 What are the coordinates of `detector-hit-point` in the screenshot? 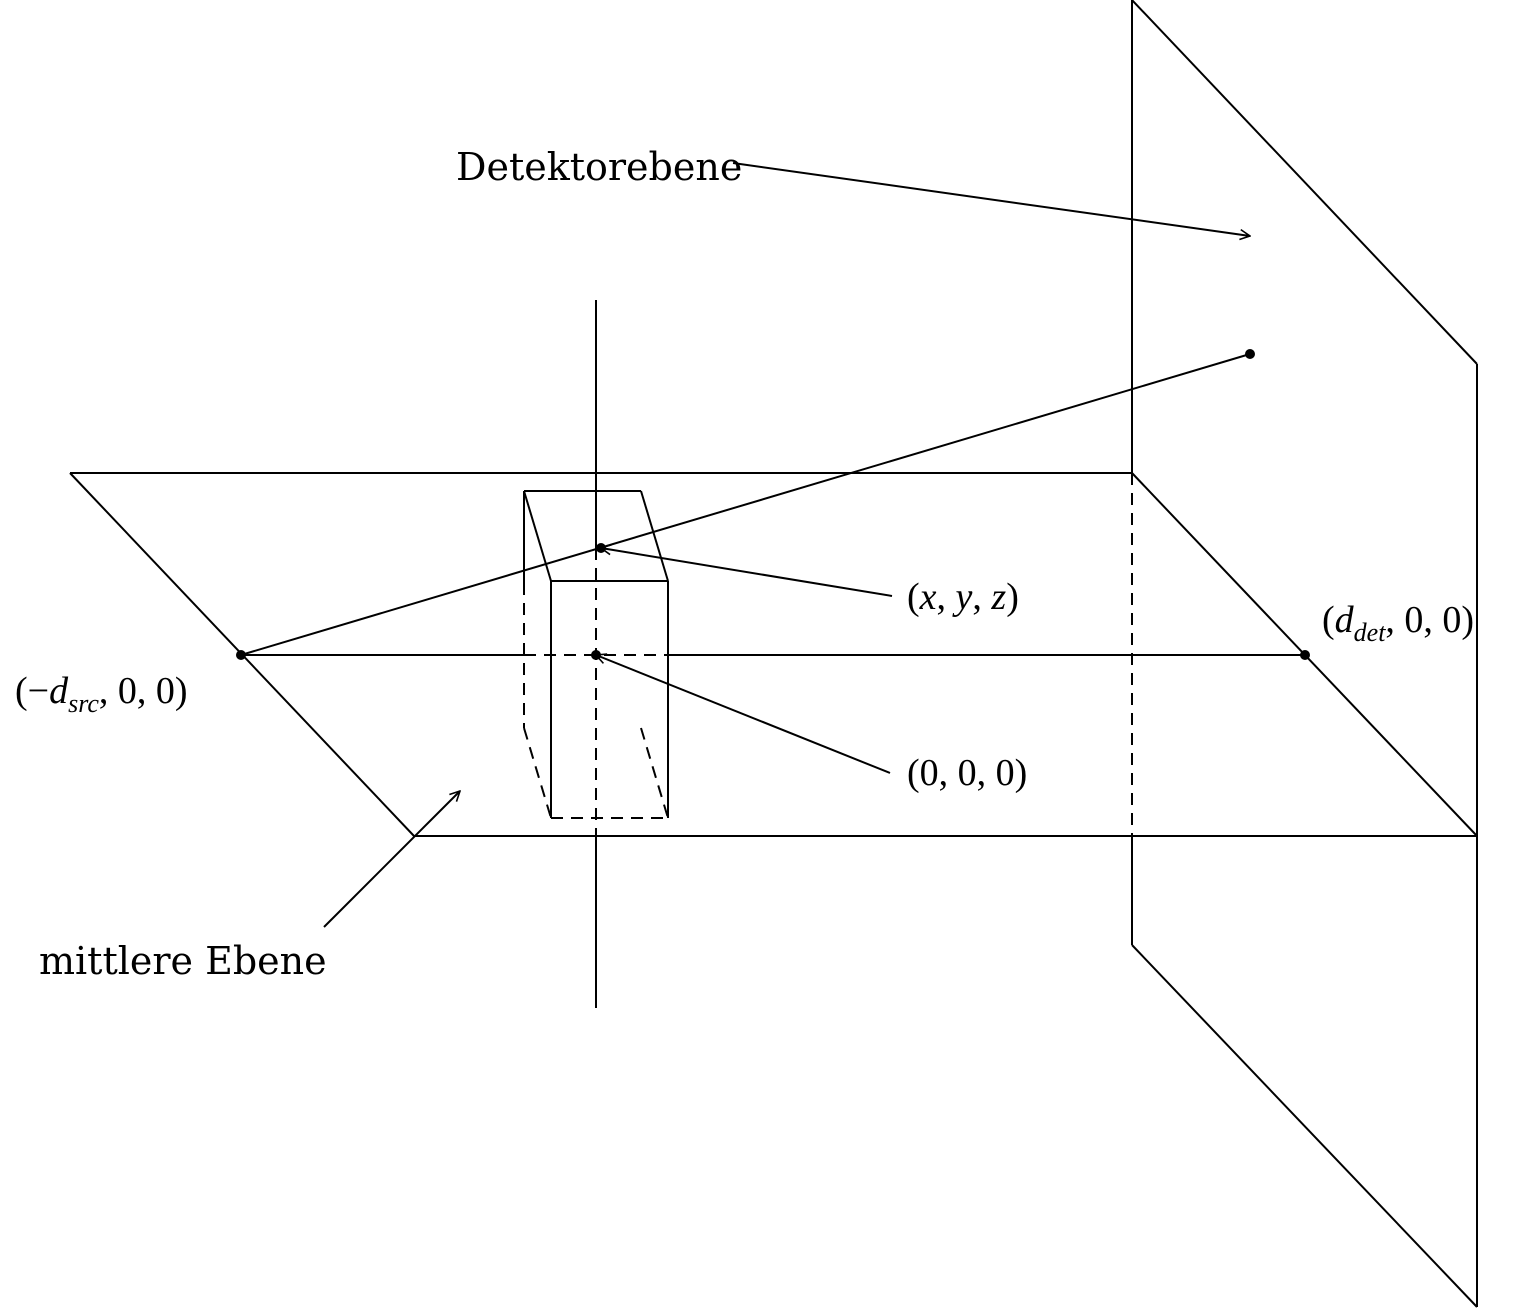 It's located at (1250, 354).